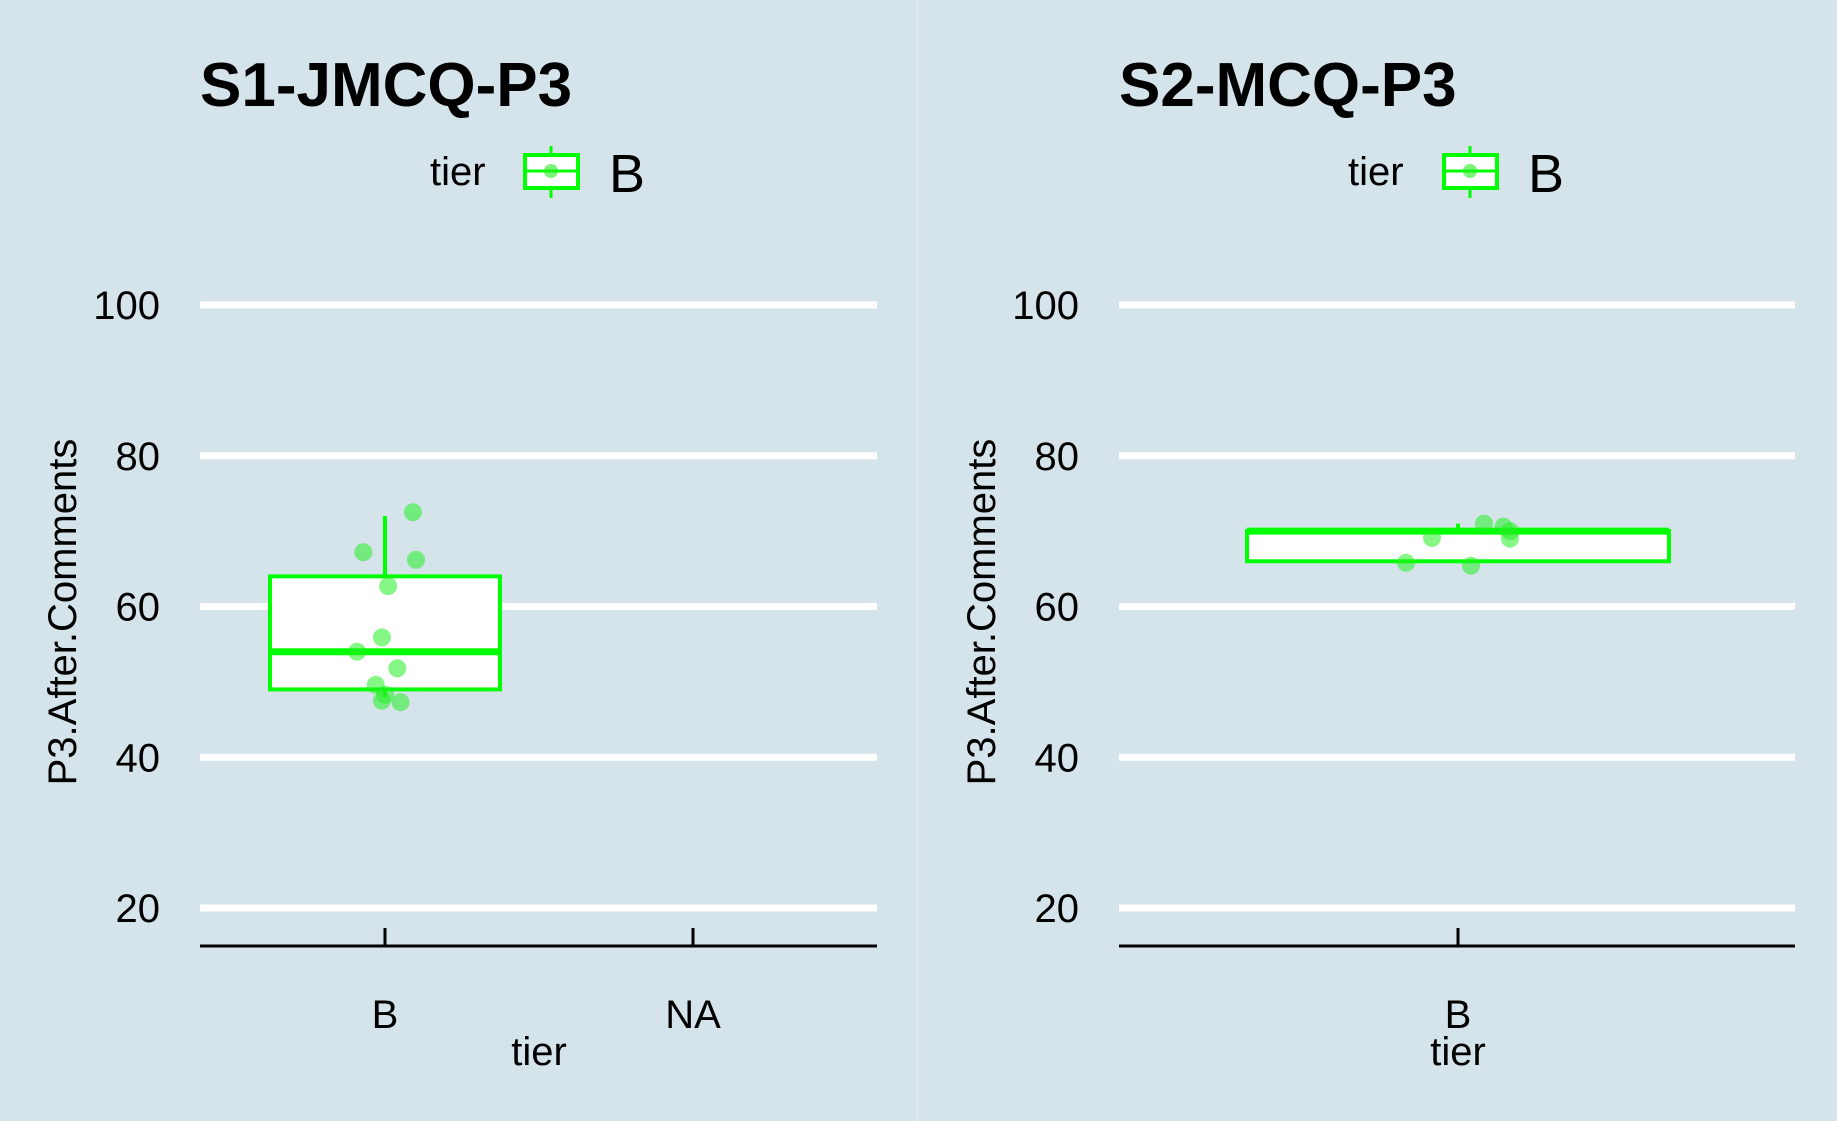  I want to click on x-tick-label: NA, so click(693, 1015).